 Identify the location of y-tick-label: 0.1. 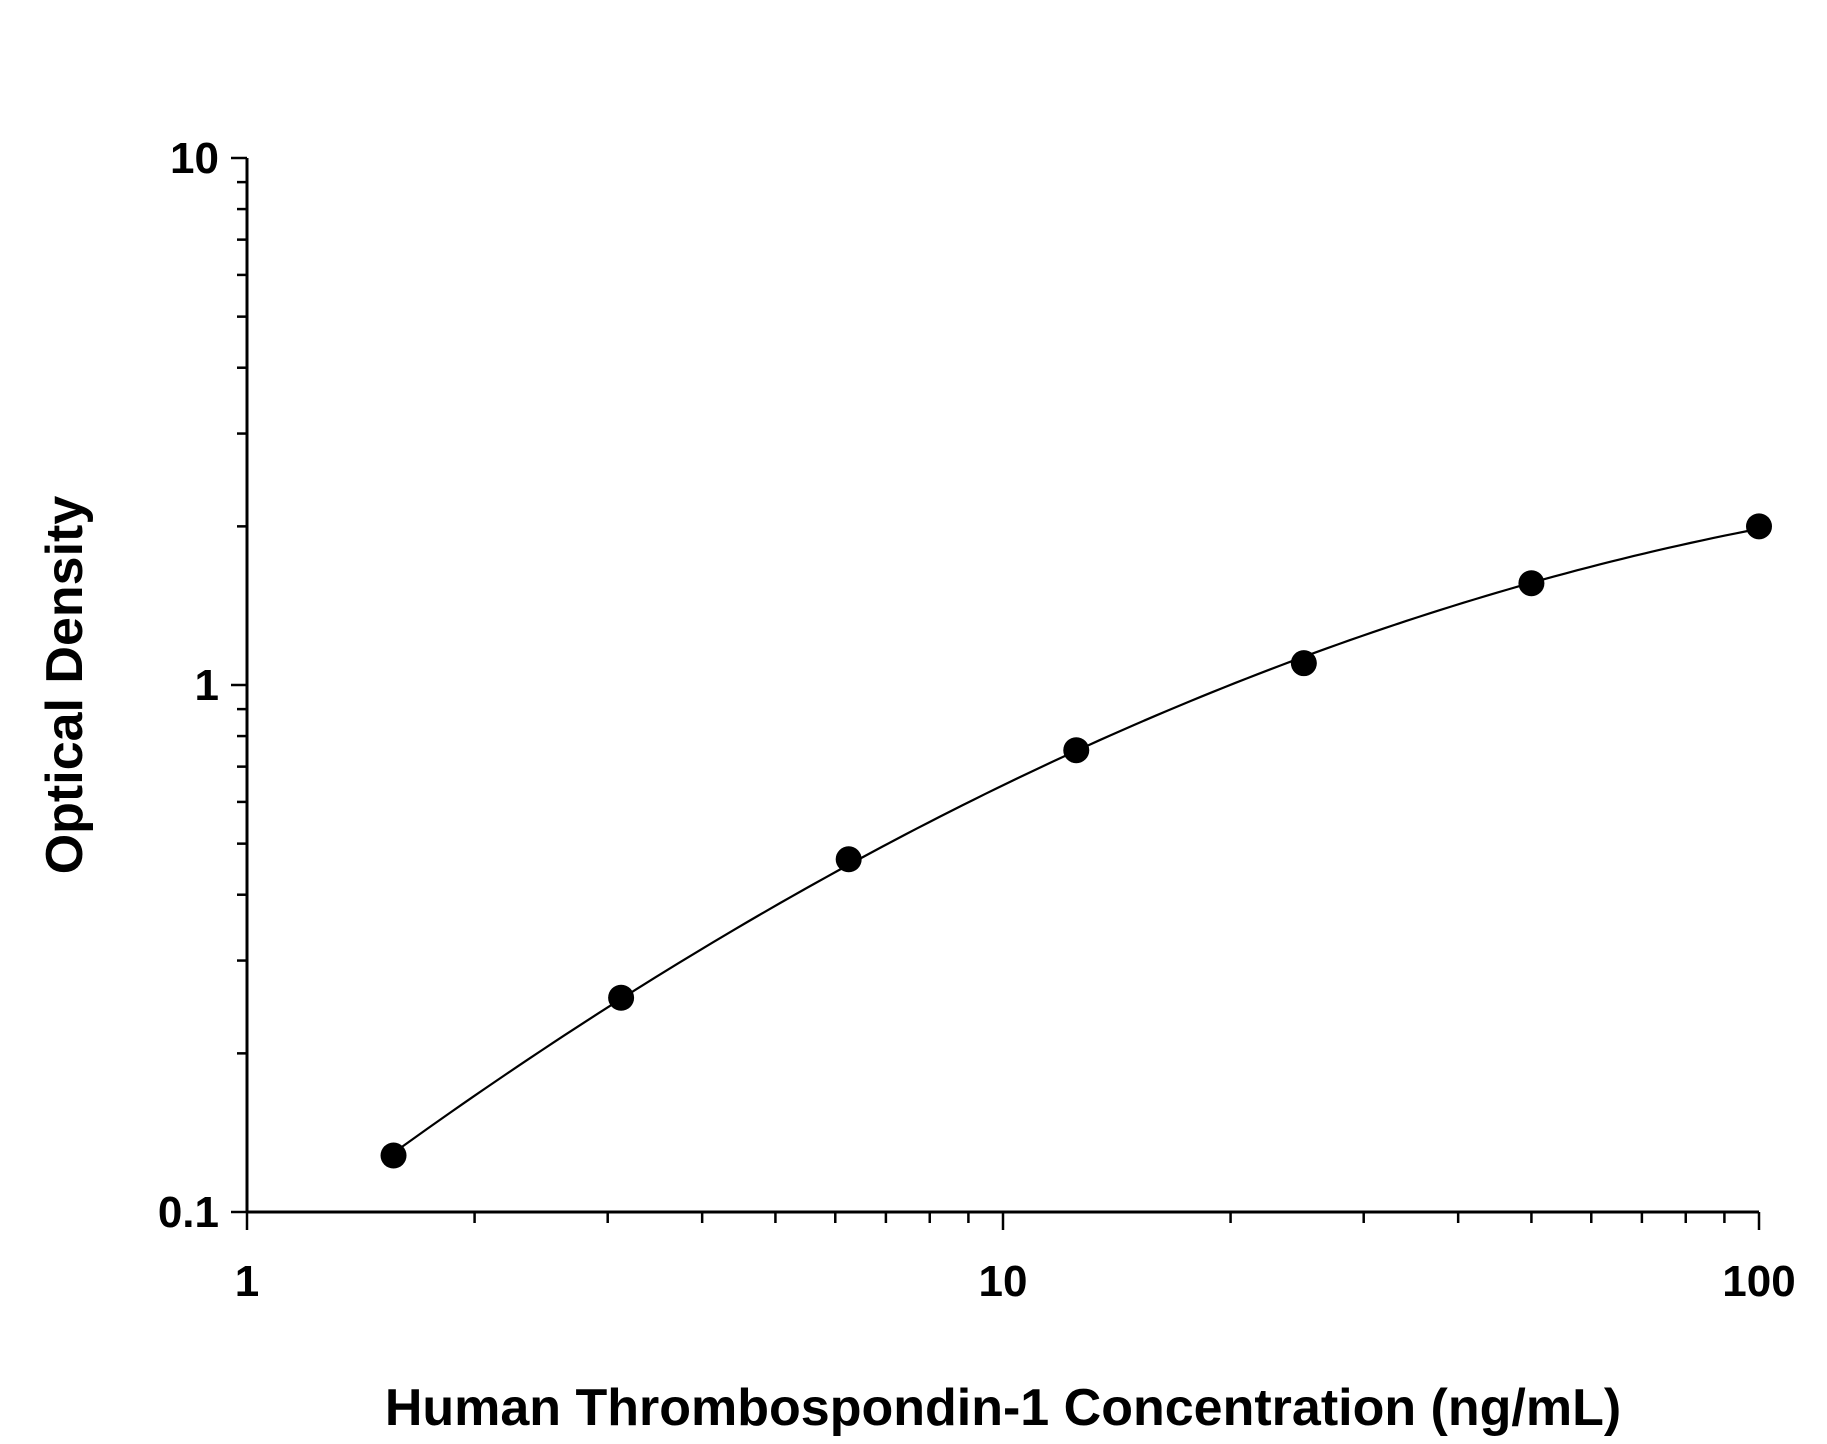
(188, 1212).